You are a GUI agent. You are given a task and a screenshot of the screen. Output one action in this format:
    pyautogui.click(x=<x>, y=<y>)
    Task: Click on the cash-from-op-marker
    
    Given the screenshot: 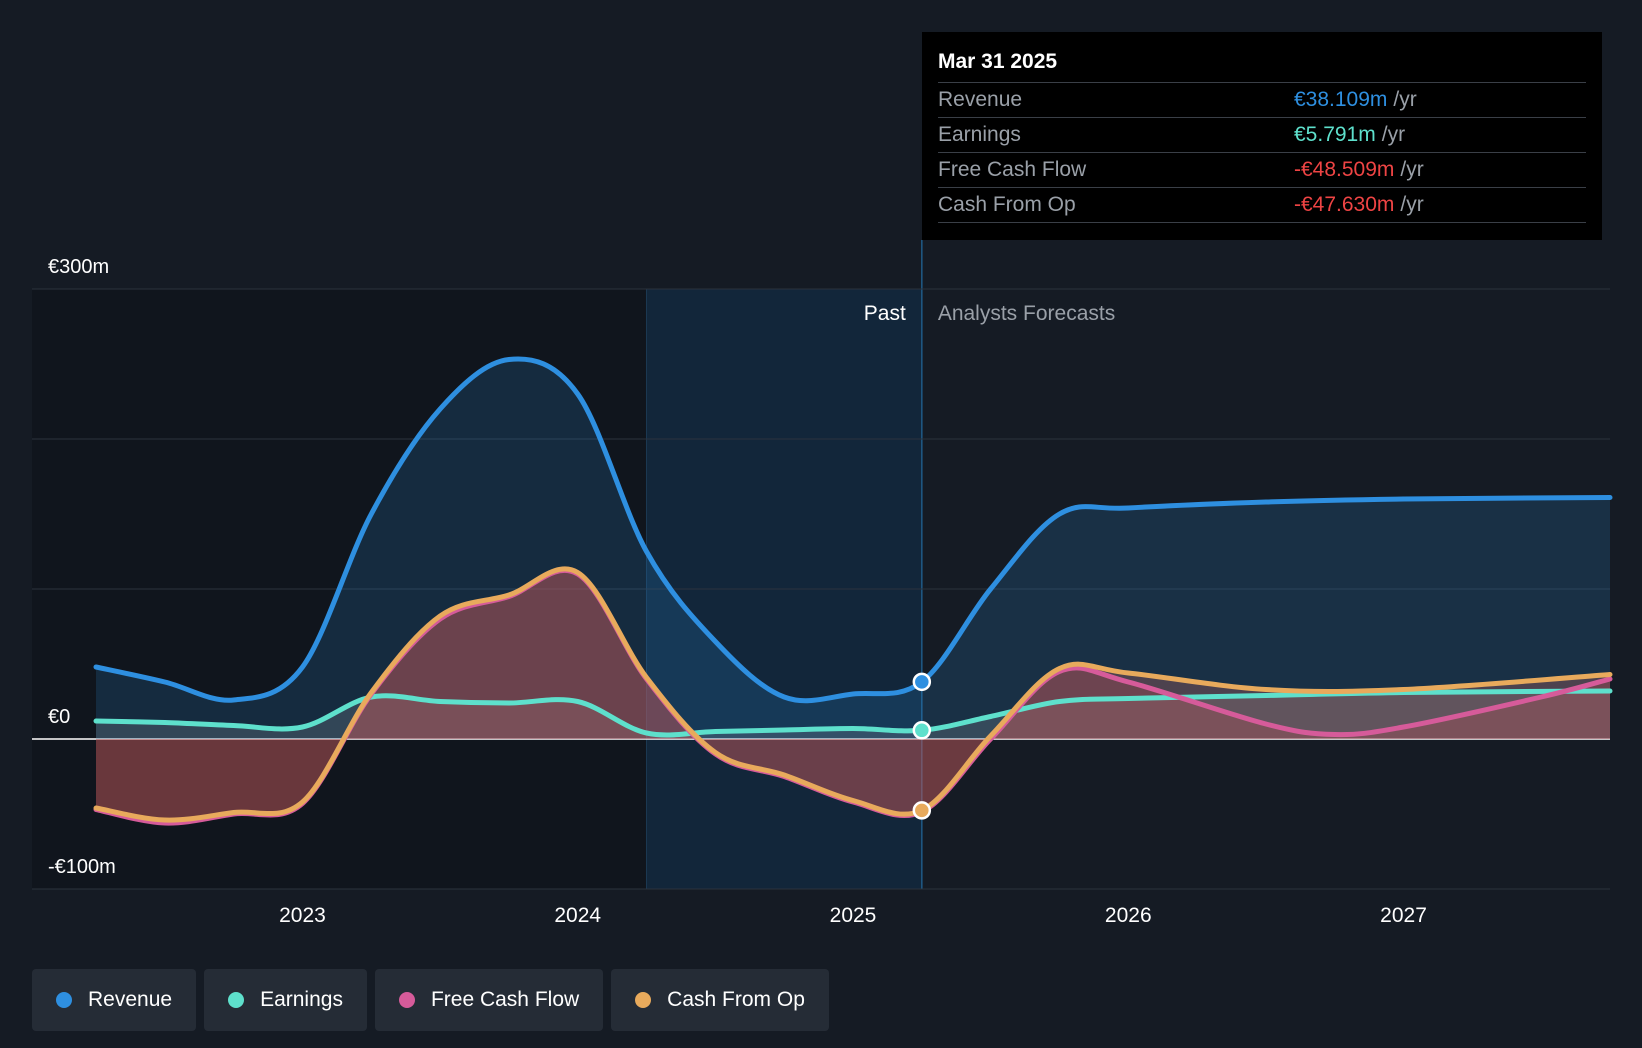 What is the action you would take?
    pyautogui.click(x=922, y=810)
    